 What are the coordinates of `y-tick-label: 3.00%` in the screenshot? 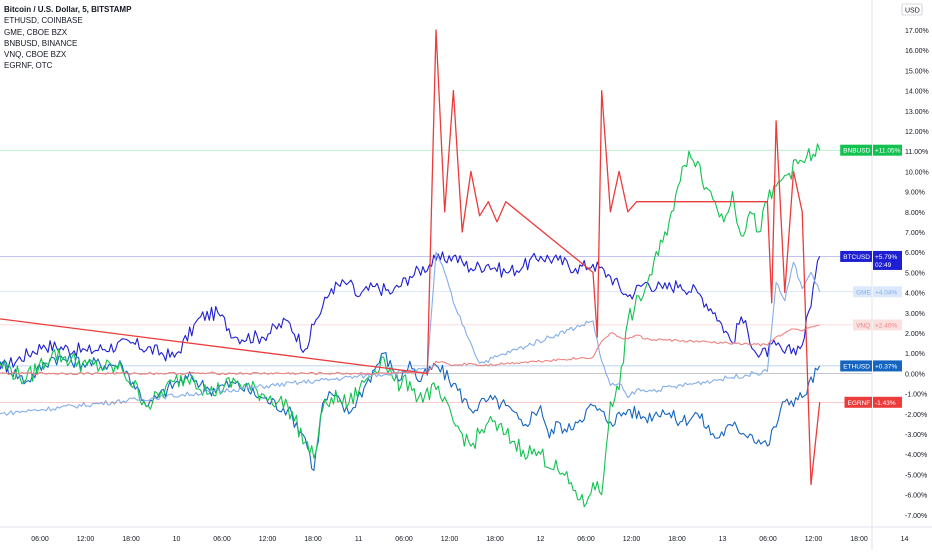 It's located at (915, 314).